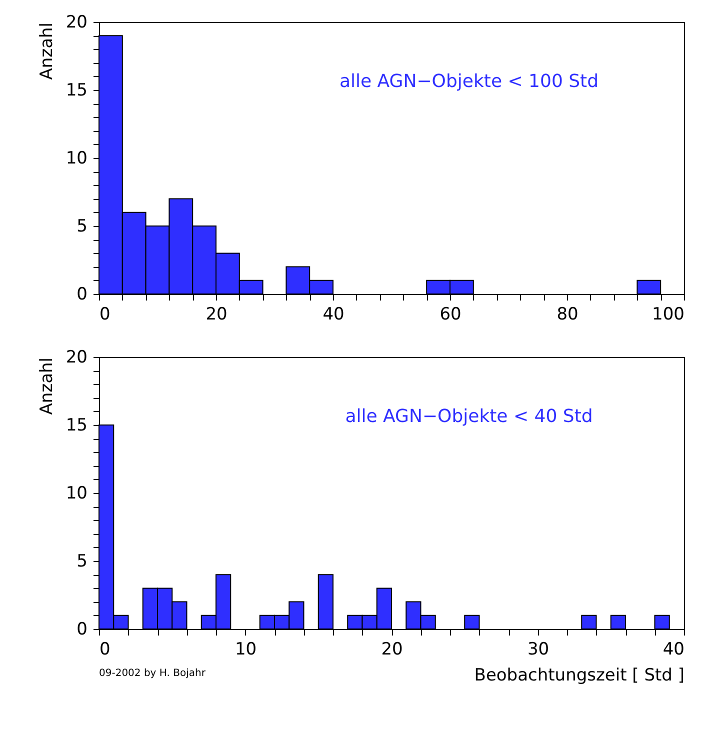  Describe the element at coordinates (152, 673) in the screenshot. I see `text: 09-2002 by H. Bojahr` at that location.